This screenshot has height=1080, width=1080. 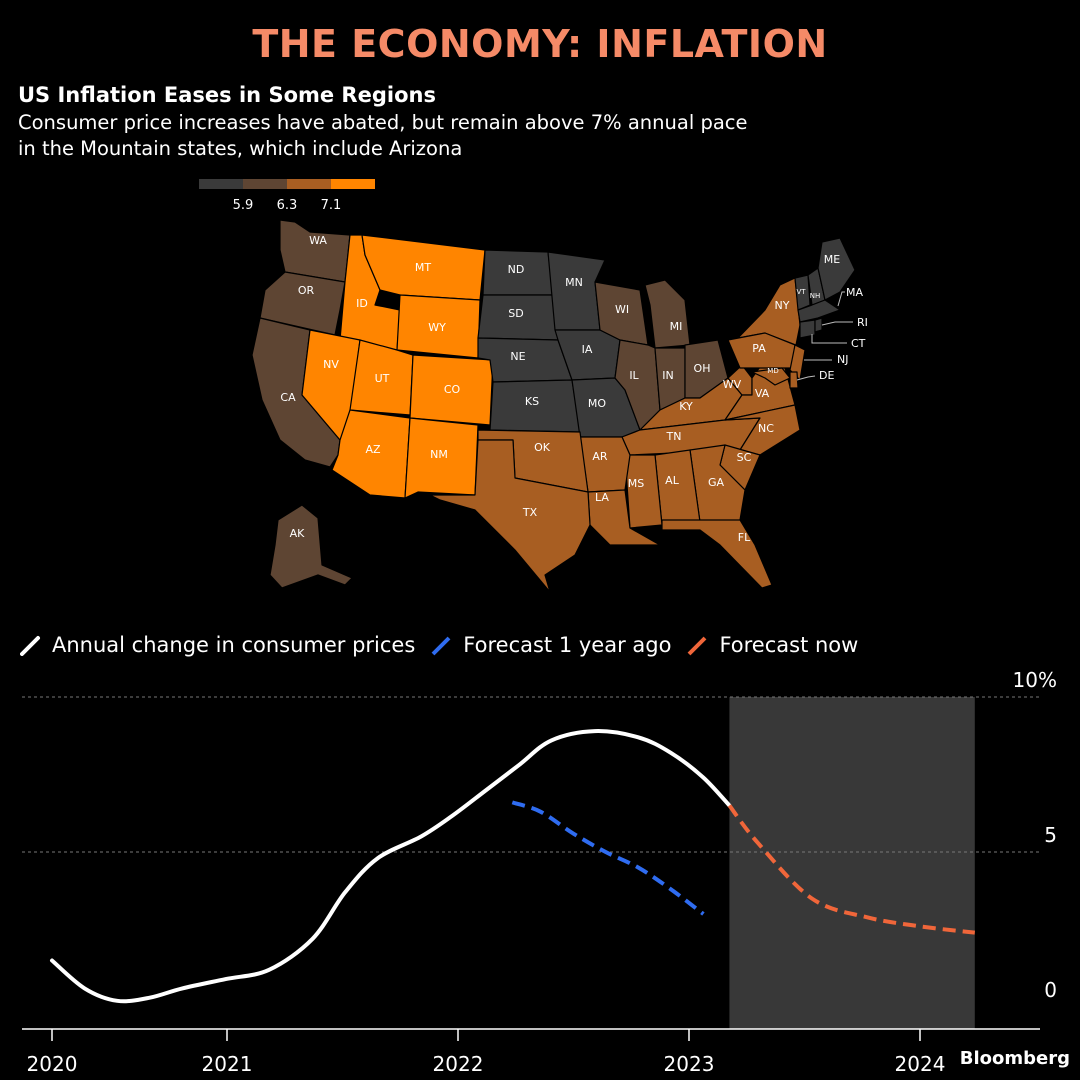 I want to click on label-tn: TN, so click(x=674, y=436).